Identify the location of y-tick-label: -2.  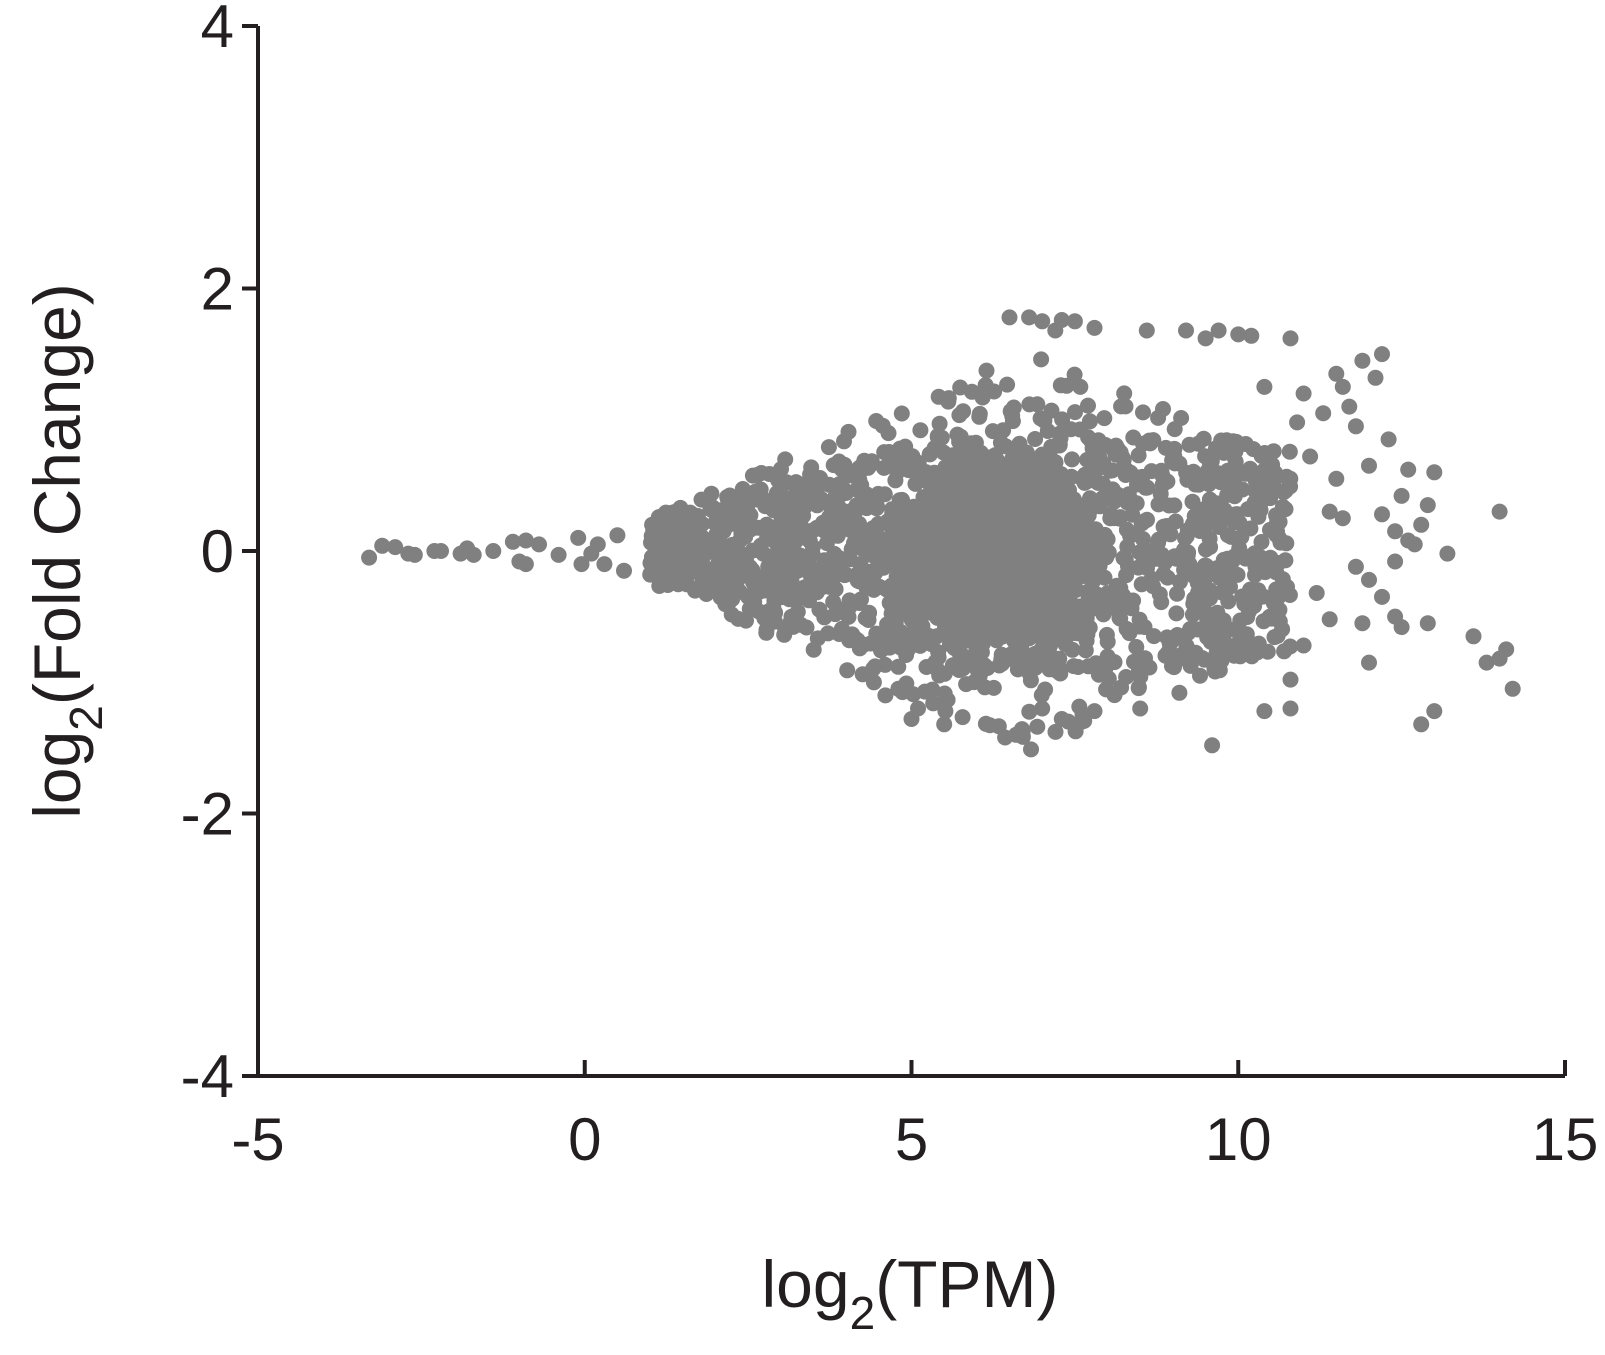
(207, 814).